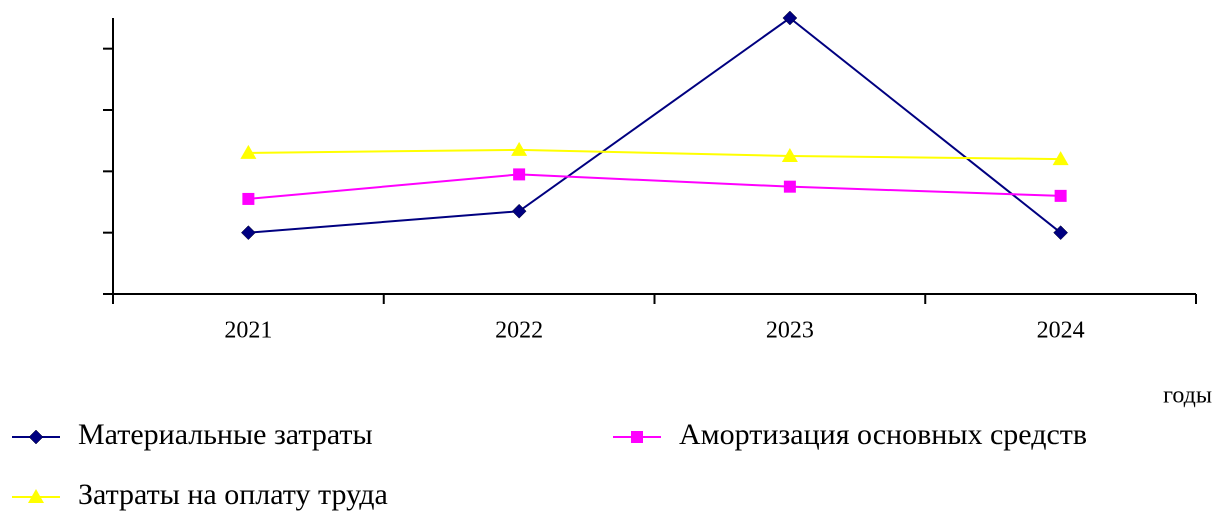 The width and height of the screenshot is (1218, 518). I want to click on x-tick-label: 2024, so click(1061, 331).